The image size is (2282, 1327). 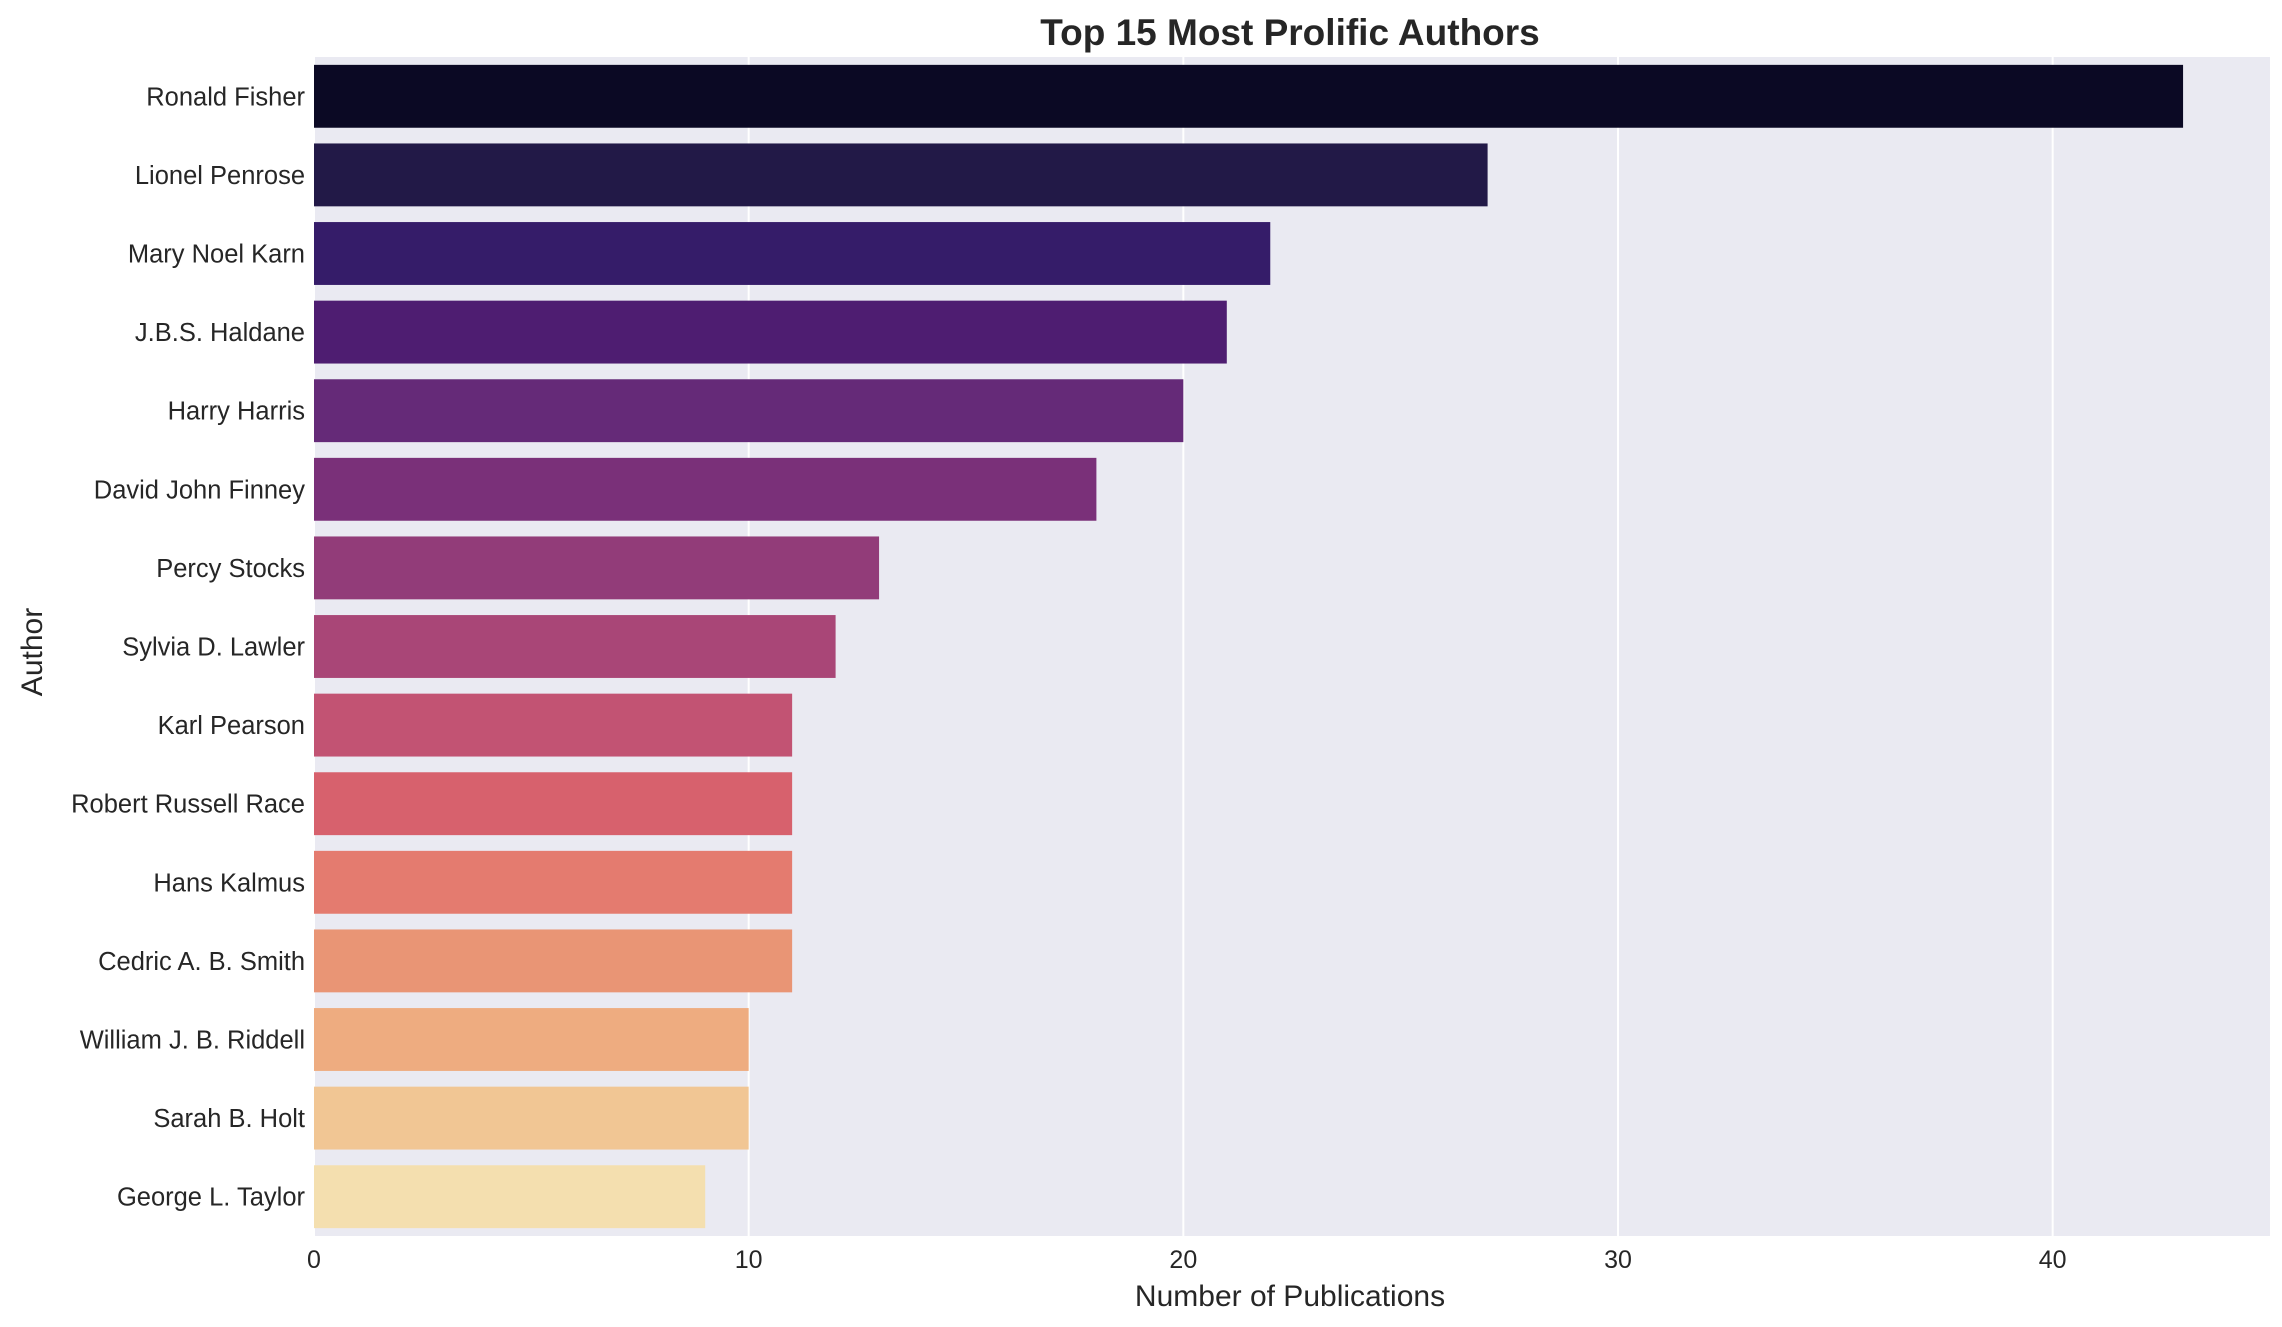 What do you see at coordinates (32, 652) in the screenshot?
I see `y-axis-label: Author` at bounding box center [32, 652].